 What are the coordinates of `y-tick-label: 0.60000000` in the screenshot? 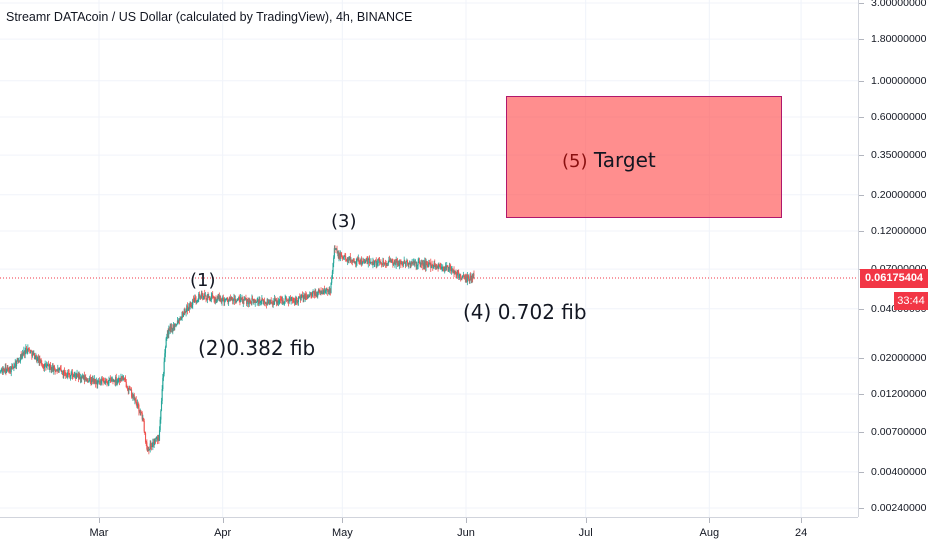 It's located at (899, 116).